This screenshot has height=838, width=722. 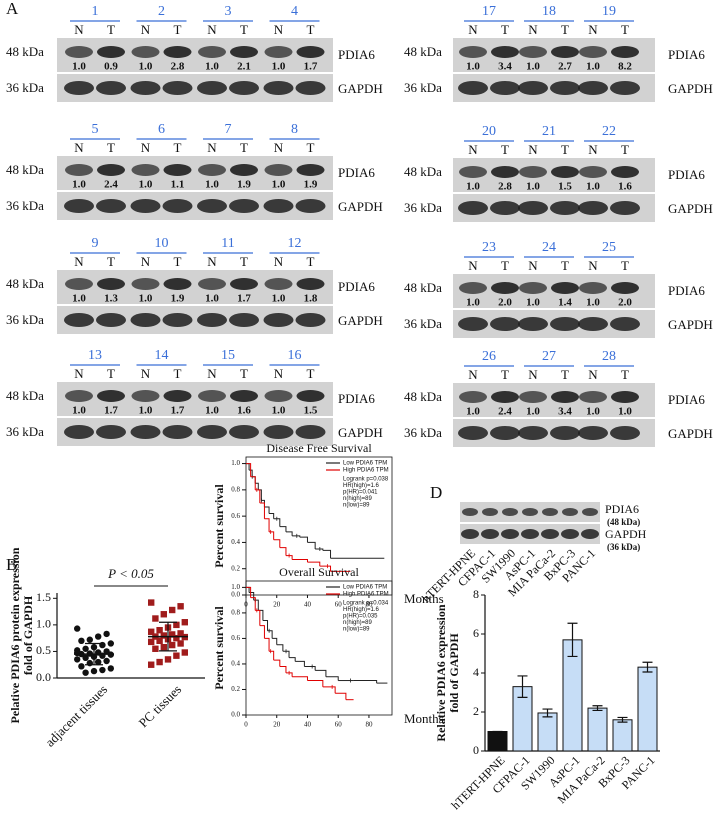 What do you see at coordinates (489, 247) in the screenshot?
I see `sample-number: 23` at bounding box center [489, 247].